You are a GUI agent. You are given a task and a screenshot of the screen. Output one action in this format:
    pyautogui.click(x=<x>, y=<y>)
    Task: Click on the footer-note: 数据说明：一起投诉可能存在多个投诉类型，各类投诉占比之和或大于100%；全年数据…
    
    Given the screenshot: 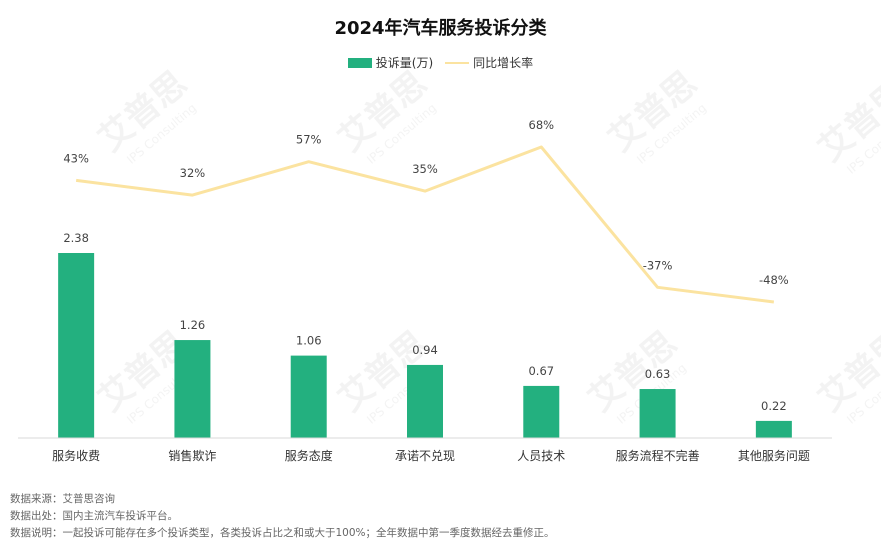 What is the action you would take?
    pyautogui.click(x=282, y=533)
    